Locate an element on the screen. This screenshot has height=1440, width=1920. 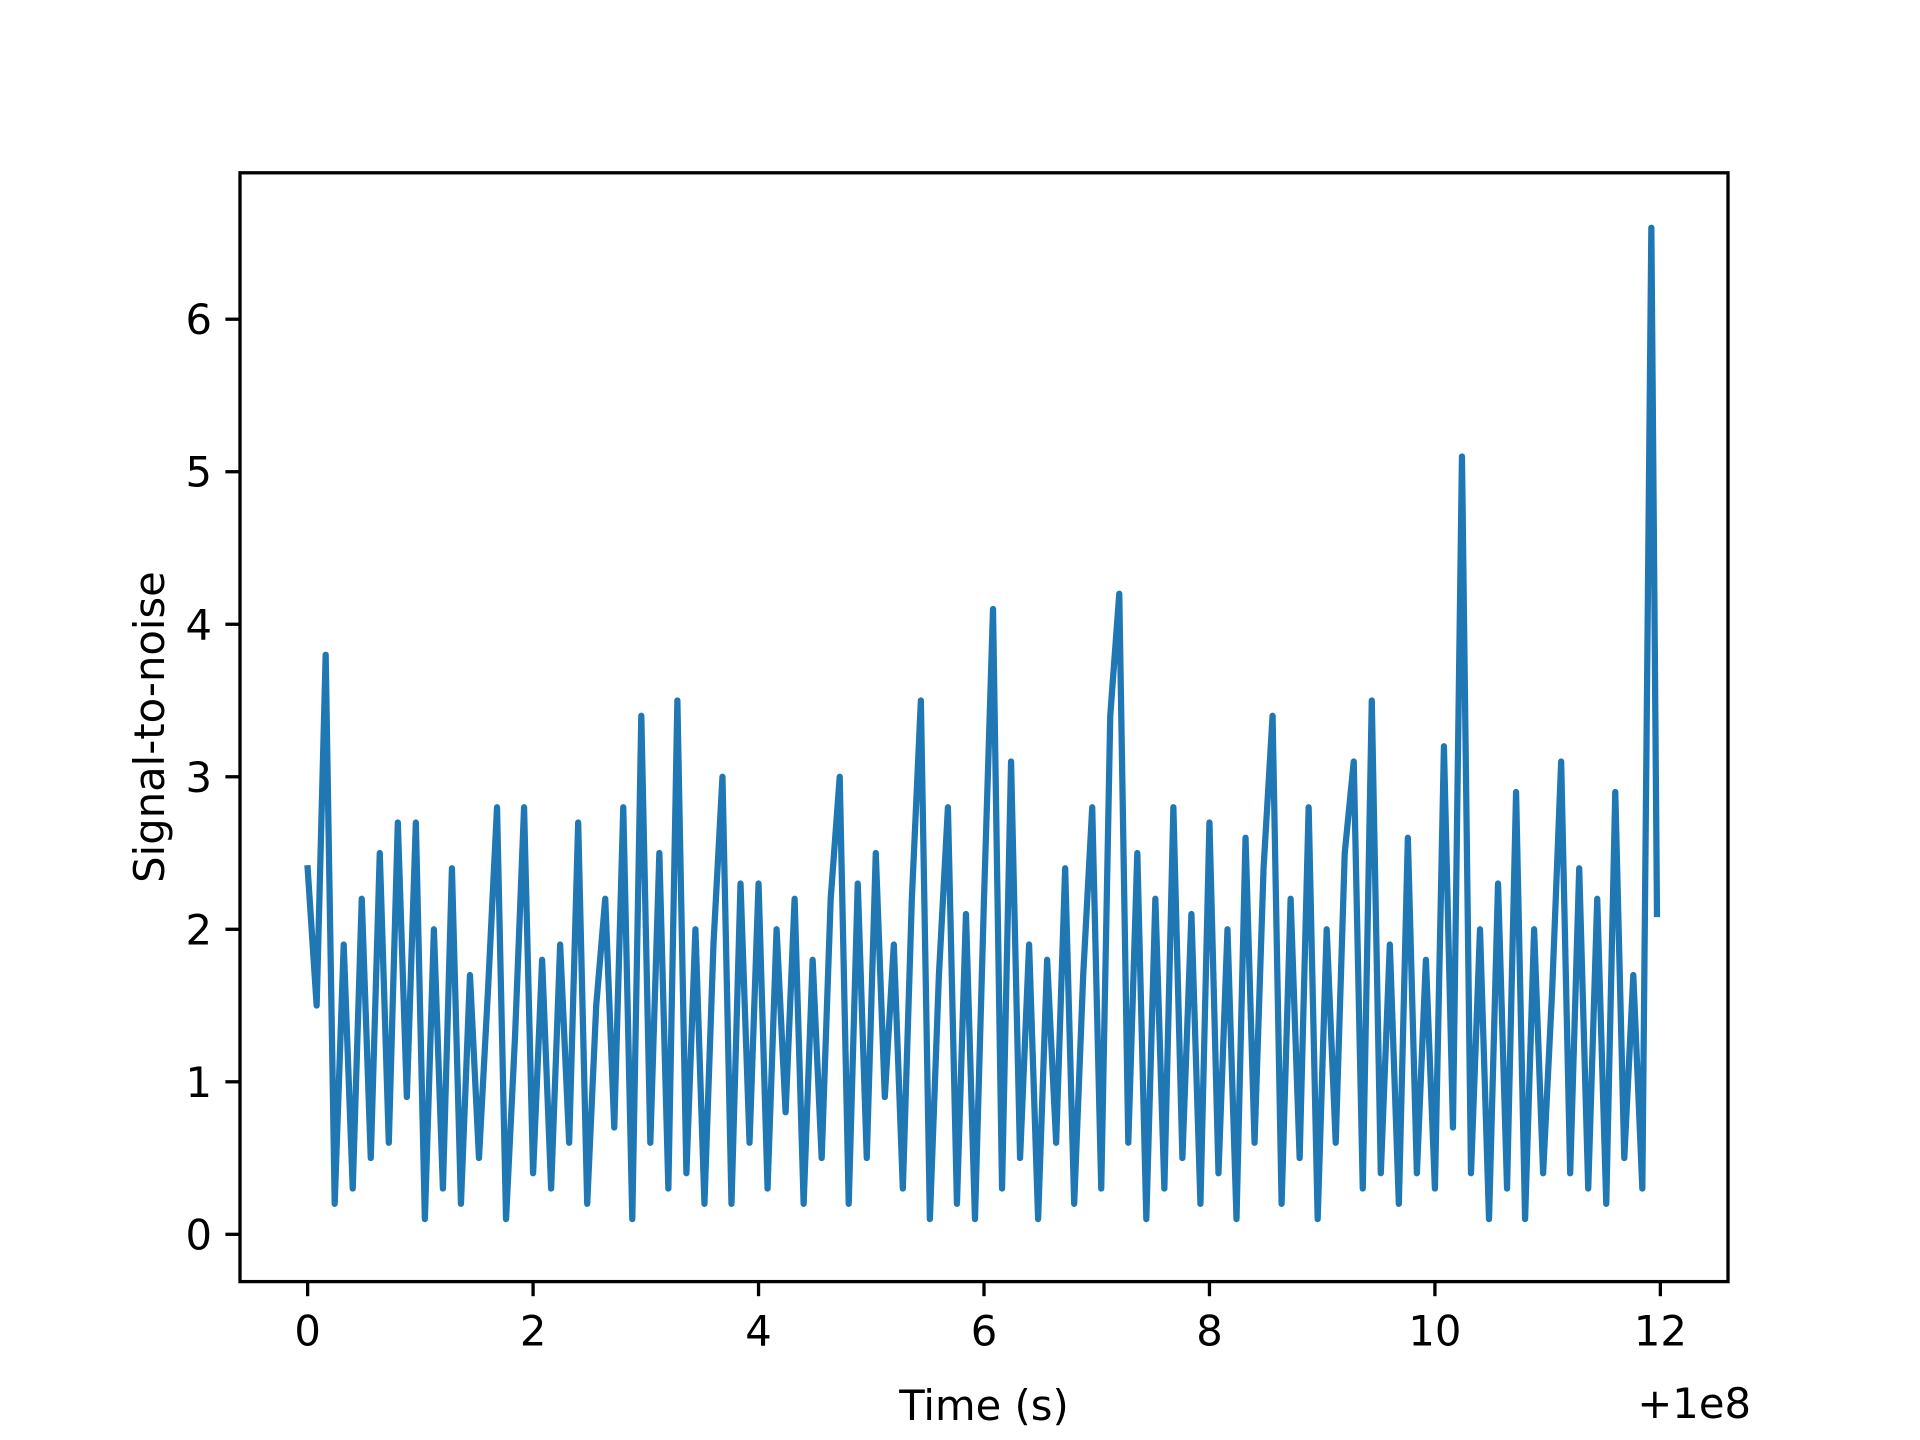
x-tick-label: 8 is located at coordinates (1209, 1331).